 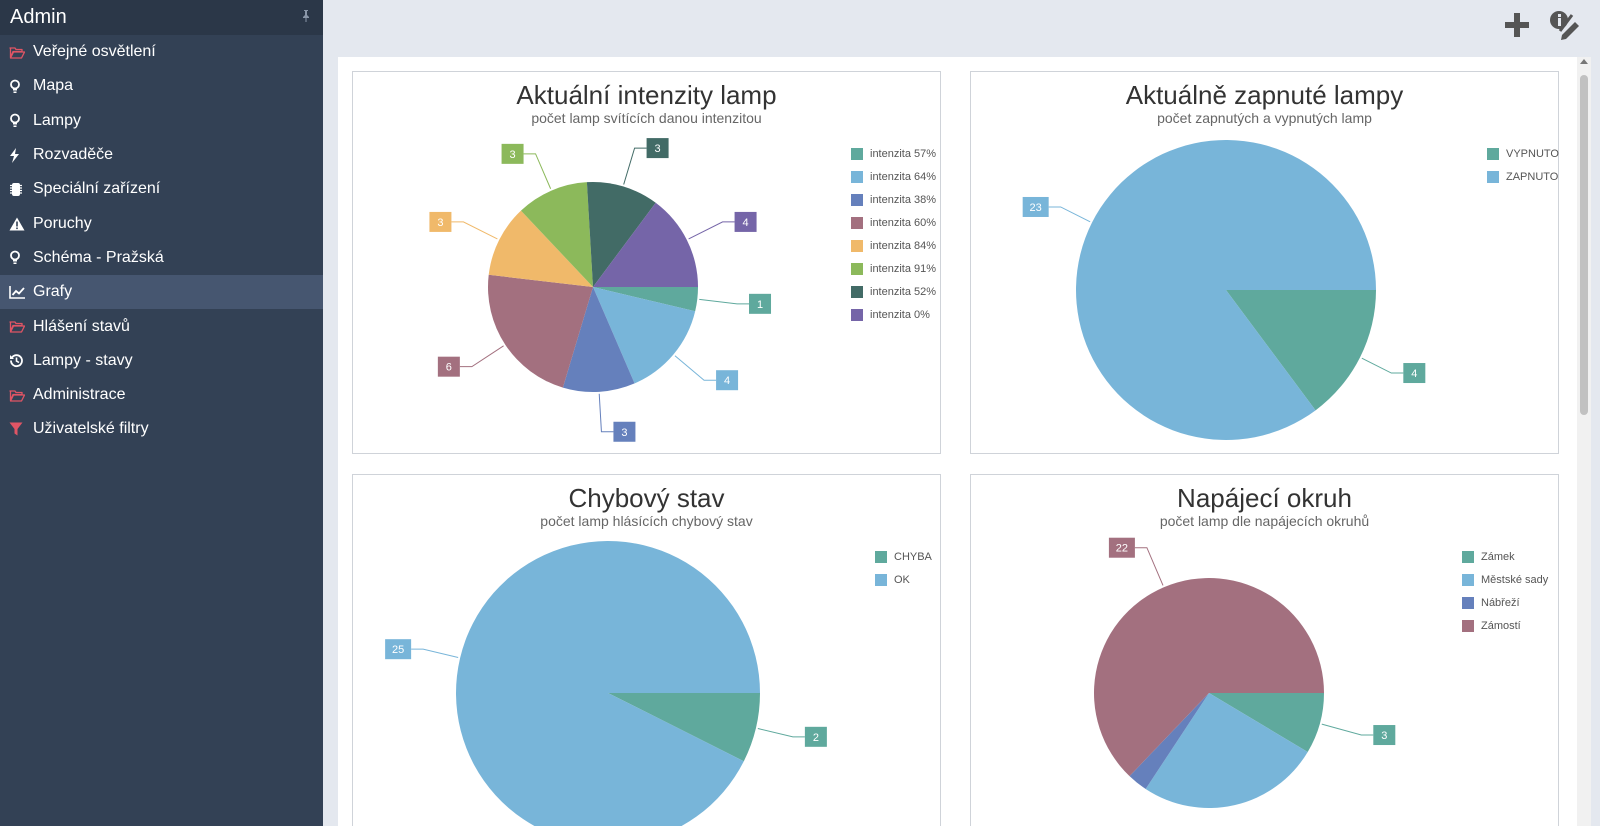 I want to click on sidebar-item-8: Hlášení stavů, so click(x=161, y=326).